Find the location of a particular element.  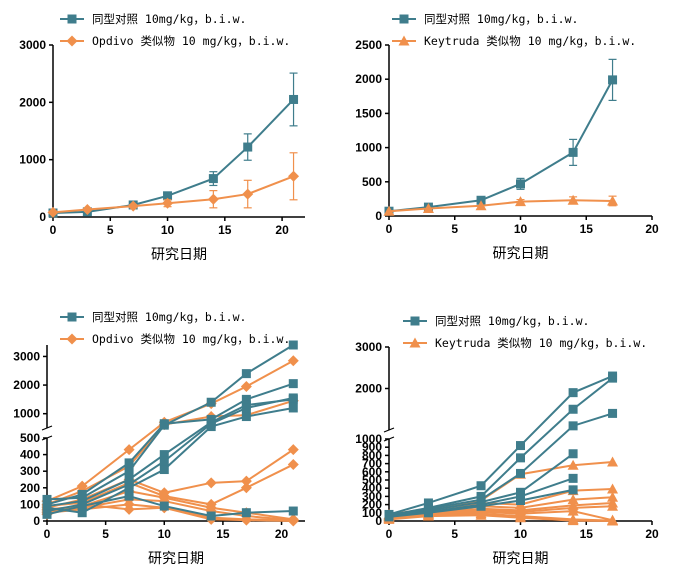

y-tick-label: 700 is located at coordinates (372, 464).